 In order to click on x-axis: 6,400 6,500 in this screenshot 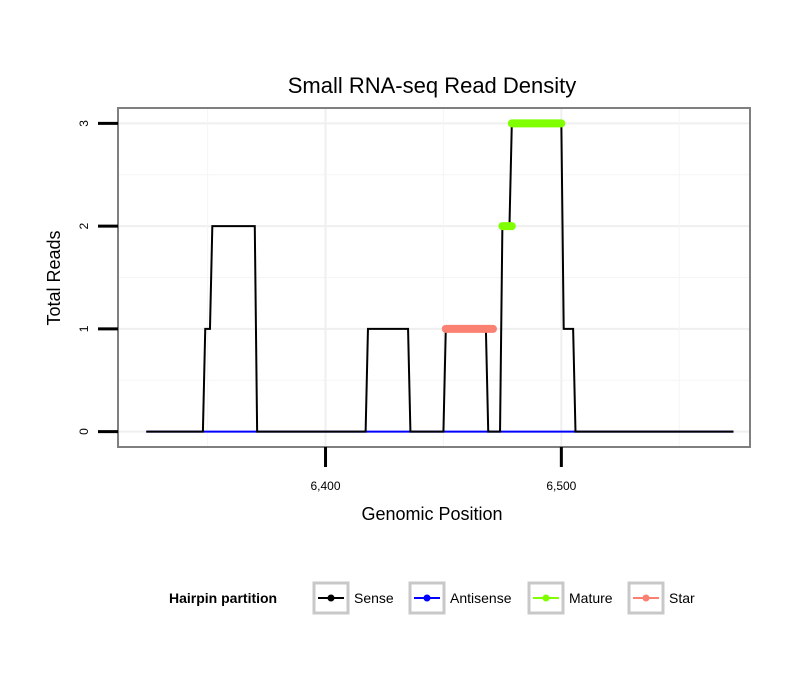, I will do `click(444, 470)`.